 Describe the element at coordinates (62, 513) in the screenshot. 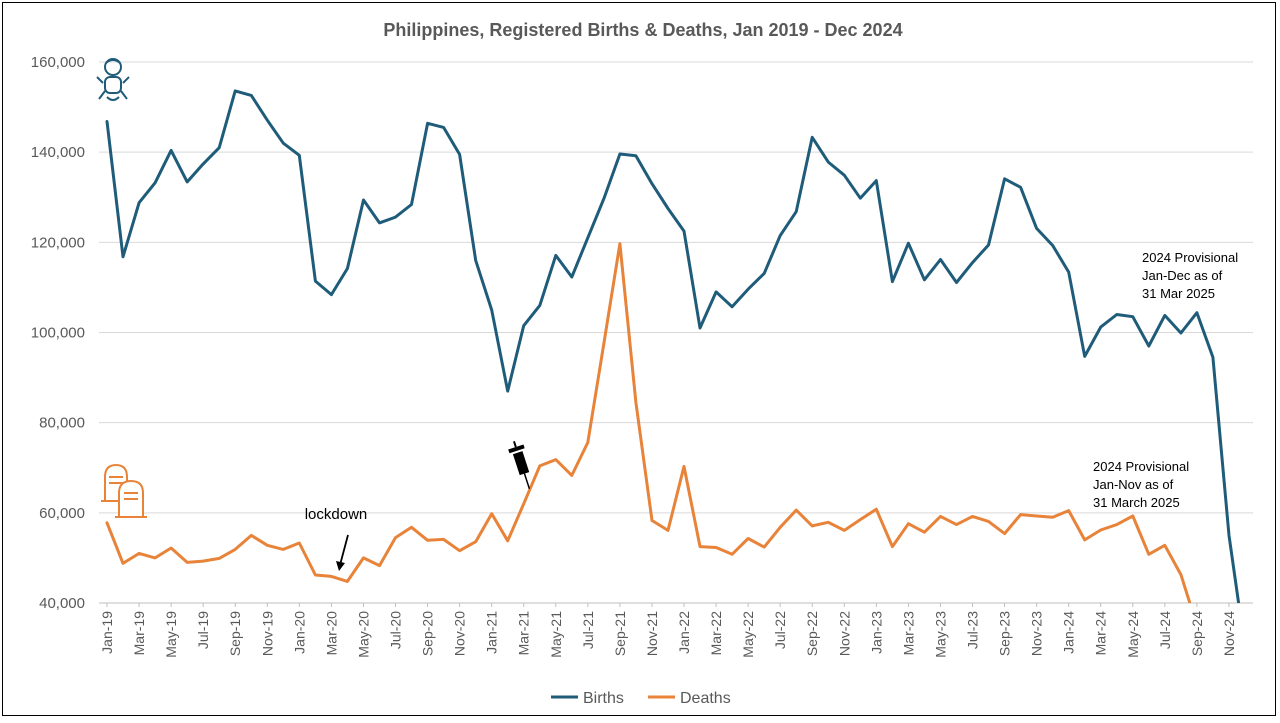

I see `y-tick-label: 60,000` at that location.